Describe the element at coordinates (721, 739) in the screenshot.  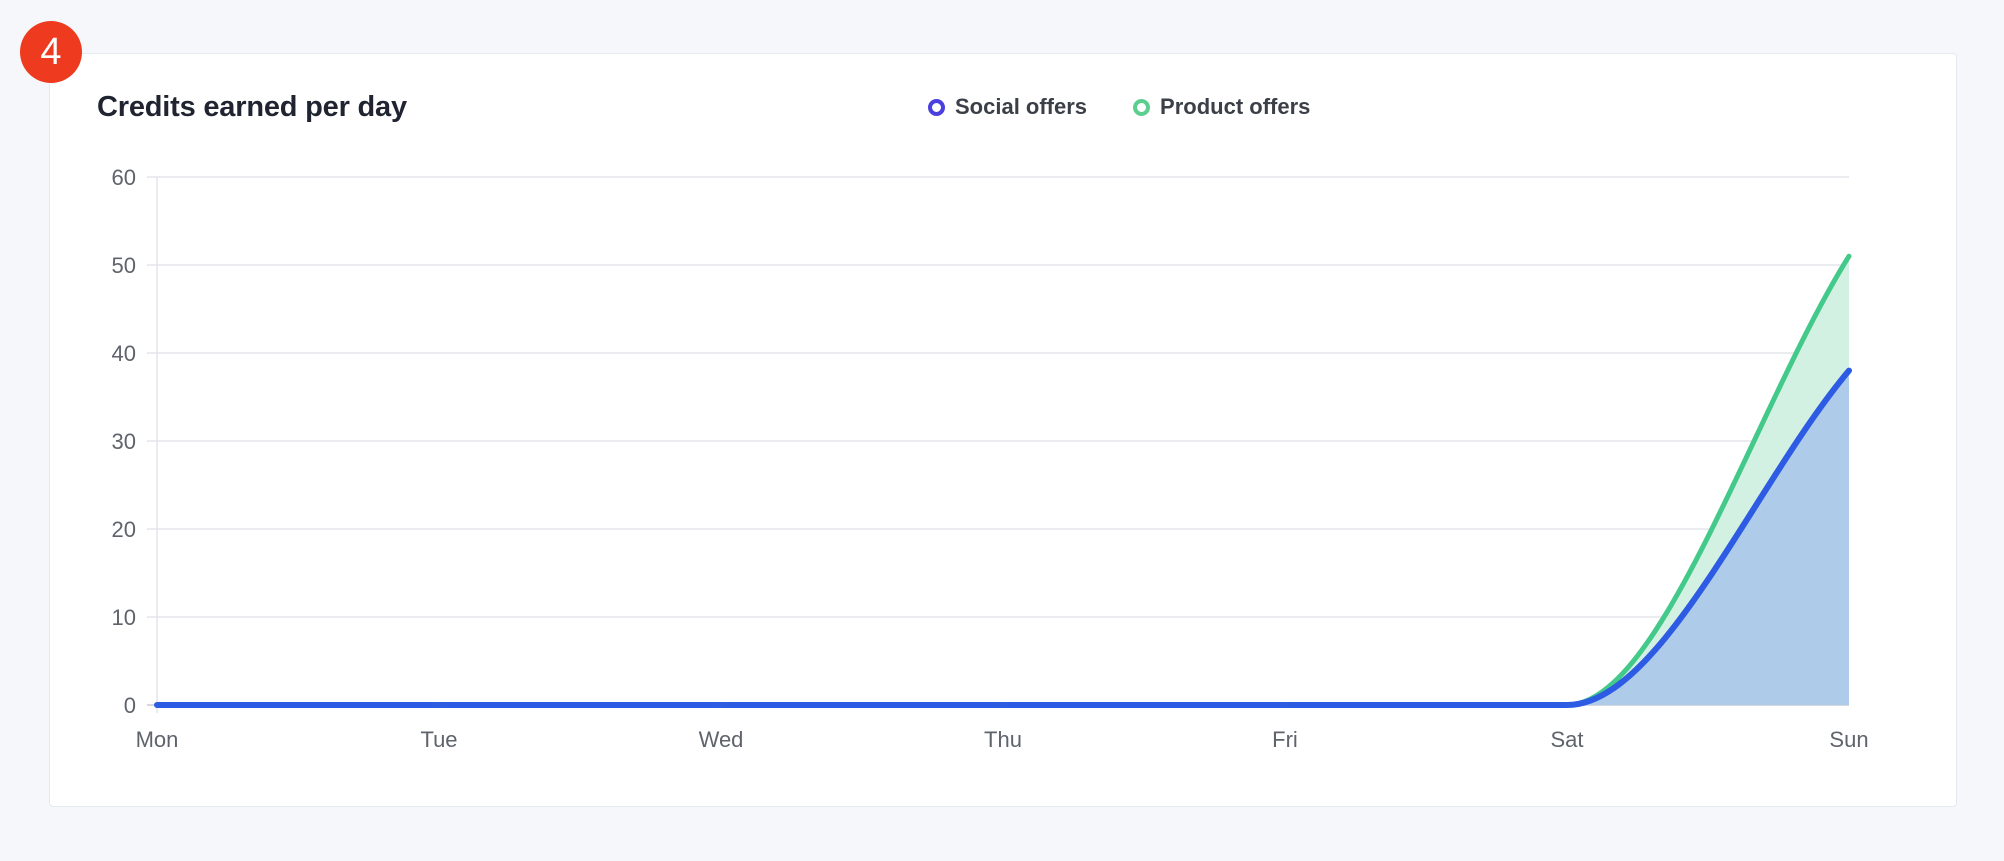
I see `x-tick-label: Wed` at that location.